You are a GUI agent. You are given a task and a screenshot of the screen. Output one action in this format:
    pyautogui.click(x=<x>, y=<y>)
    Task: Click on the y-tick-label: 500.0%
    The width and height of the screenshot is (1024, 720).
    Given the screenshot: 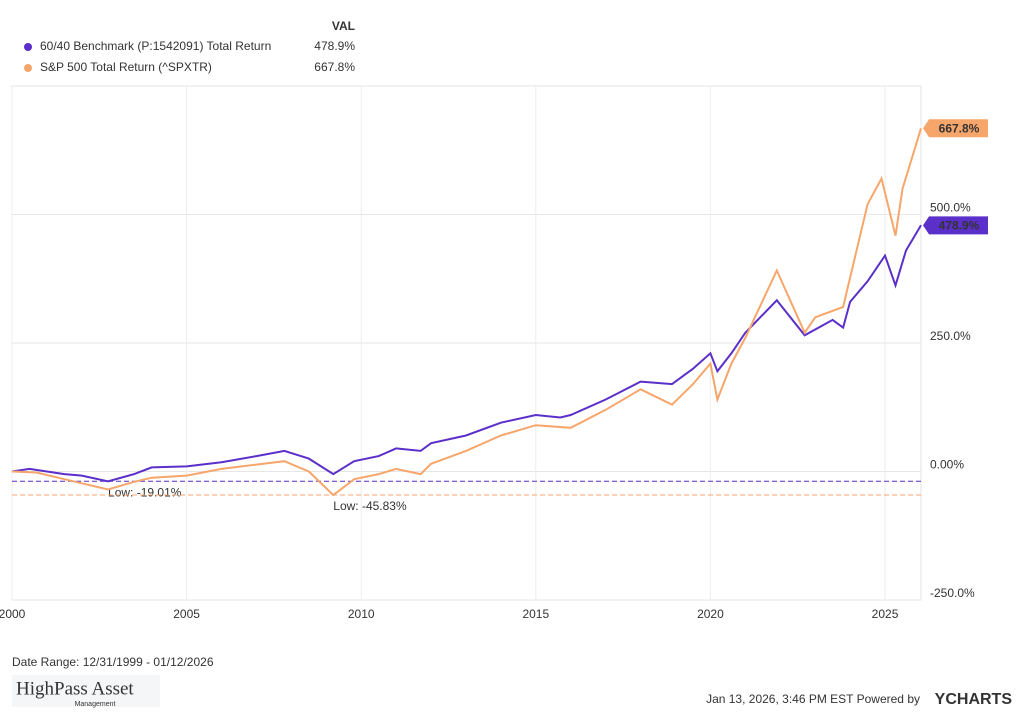 What is the action you would take?
    pyautogui.click(x=950, y=208)
    